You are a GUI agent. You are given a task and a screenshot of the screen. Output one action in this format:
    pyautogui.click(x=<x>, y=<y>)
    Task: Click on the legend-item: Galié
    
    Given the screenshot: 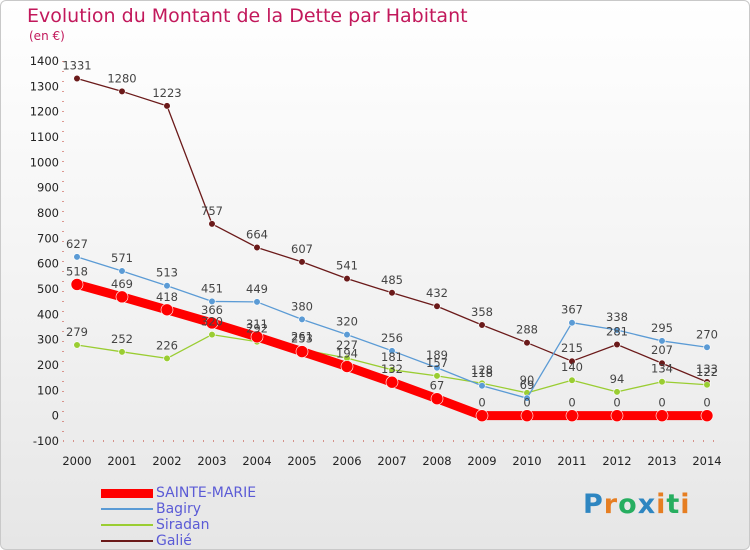 What is the action you would take?
    pyautogui.click(x=178, y=541)
    